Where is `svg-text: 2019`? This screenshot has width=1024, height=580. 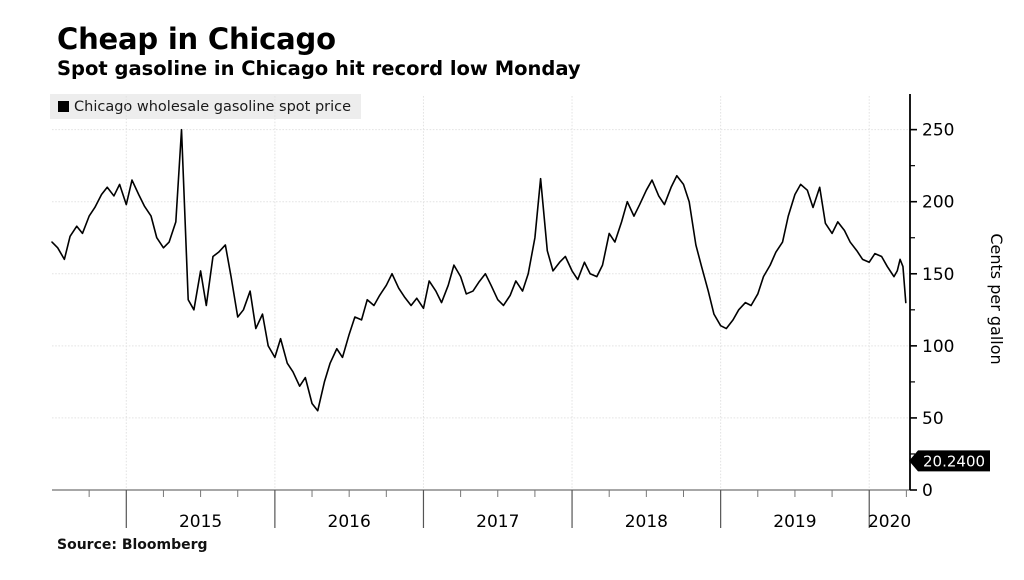 svg-text: 2019 is located at coordinates (794, 522).